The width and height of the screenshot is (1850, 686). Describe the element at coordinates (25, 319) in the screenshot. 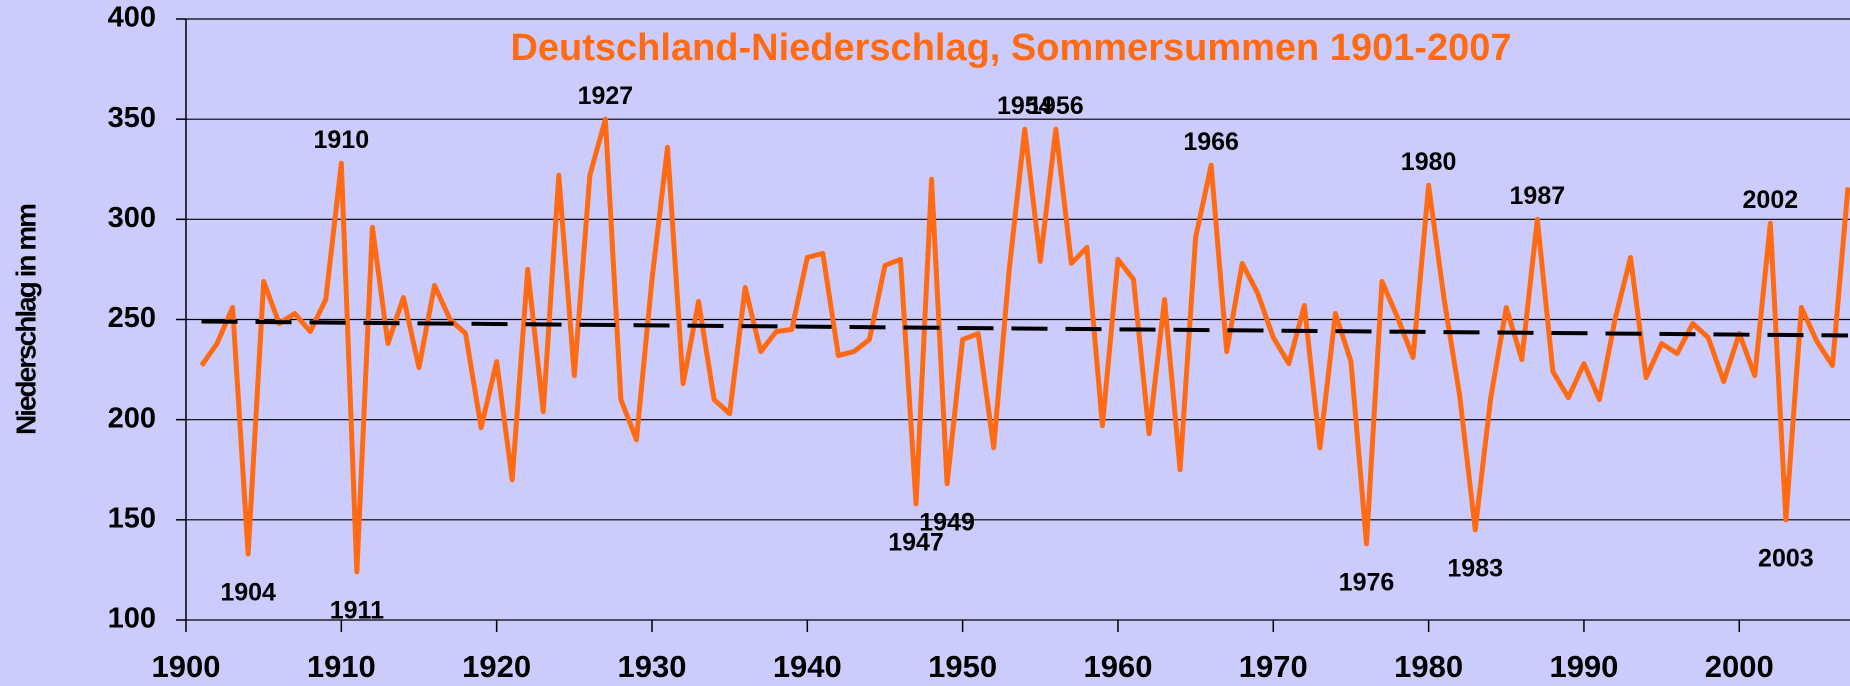

I see `y-axis-label: Niederschlag in mm` at that location.